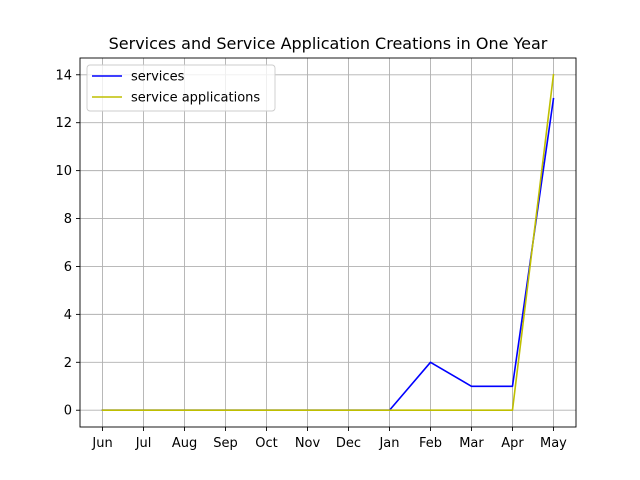 This screenshot has height=480, width=640. Describe the element at coordinates (329, 439) in the screenshot. I see `x-axis: Jun Jul Aug Sep Oct Nov Dec Jan Feb Mar Apr May` at that location.